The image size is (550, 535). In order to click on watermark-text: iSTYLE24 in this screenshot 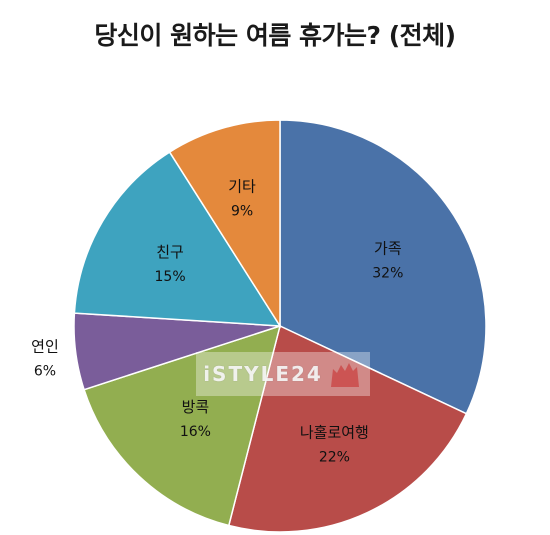, I will do `click(263, 374)`.